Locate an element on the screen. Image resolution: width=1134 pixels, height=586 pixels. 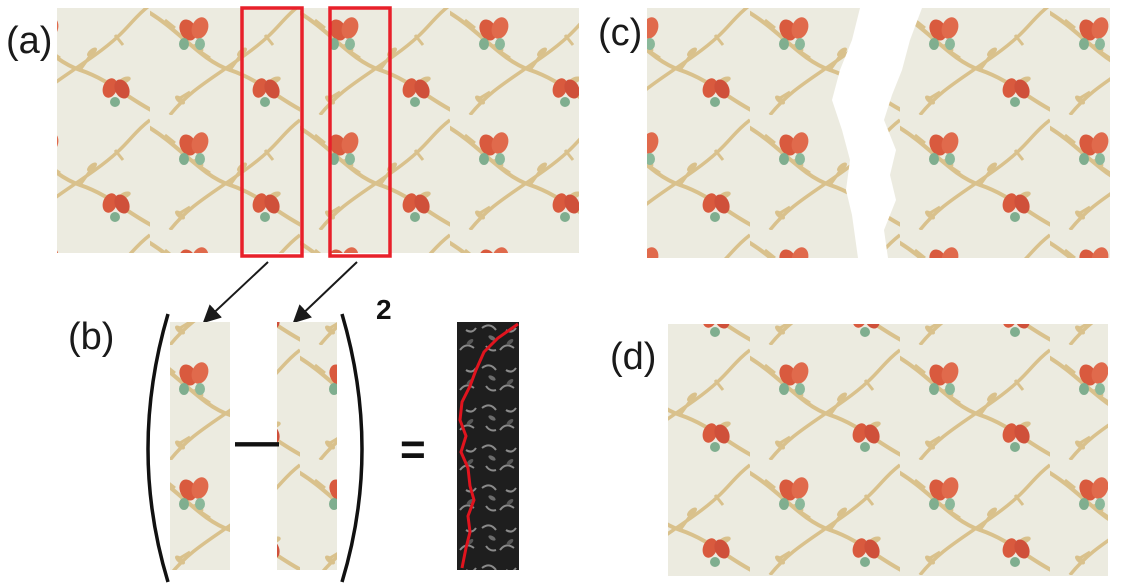
error-map is located at coordinates (488, 446).